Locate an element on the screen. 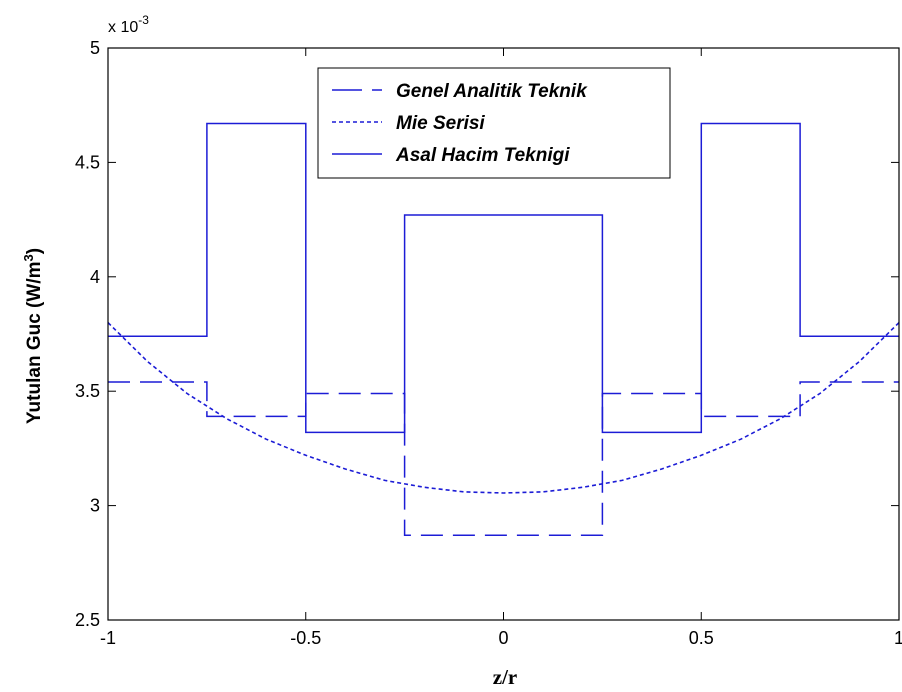 This screenshot has width=902, height=692. y-multiplier-label: x 10-3 is located at coordinates (128, 24).